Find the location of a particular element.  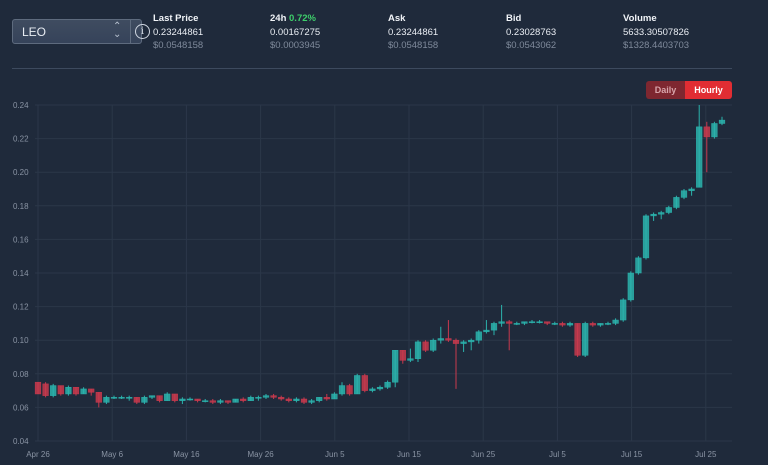

x-tick-label: May 26 is located at coordinates (260, 454).